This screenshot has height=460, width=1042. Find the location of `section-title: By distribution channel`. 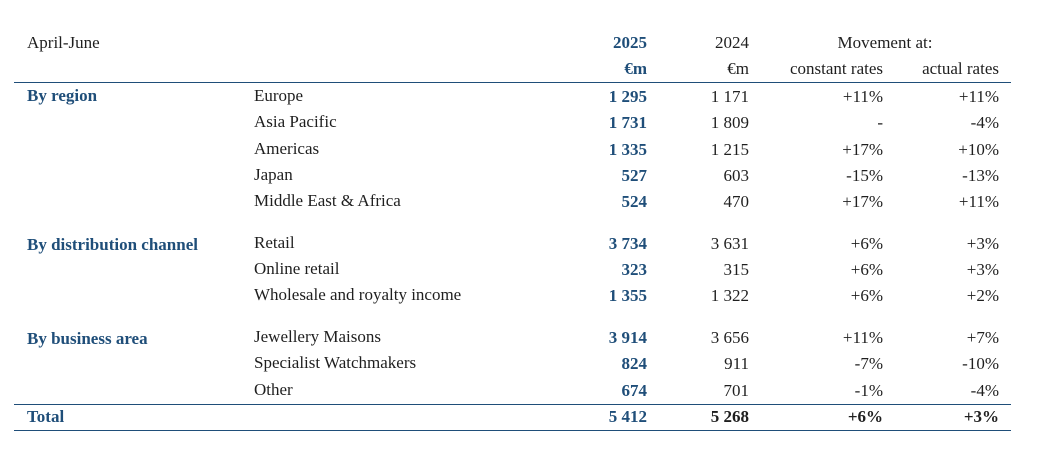

section-title: By distribution channel is located at coordinates (112, 244).